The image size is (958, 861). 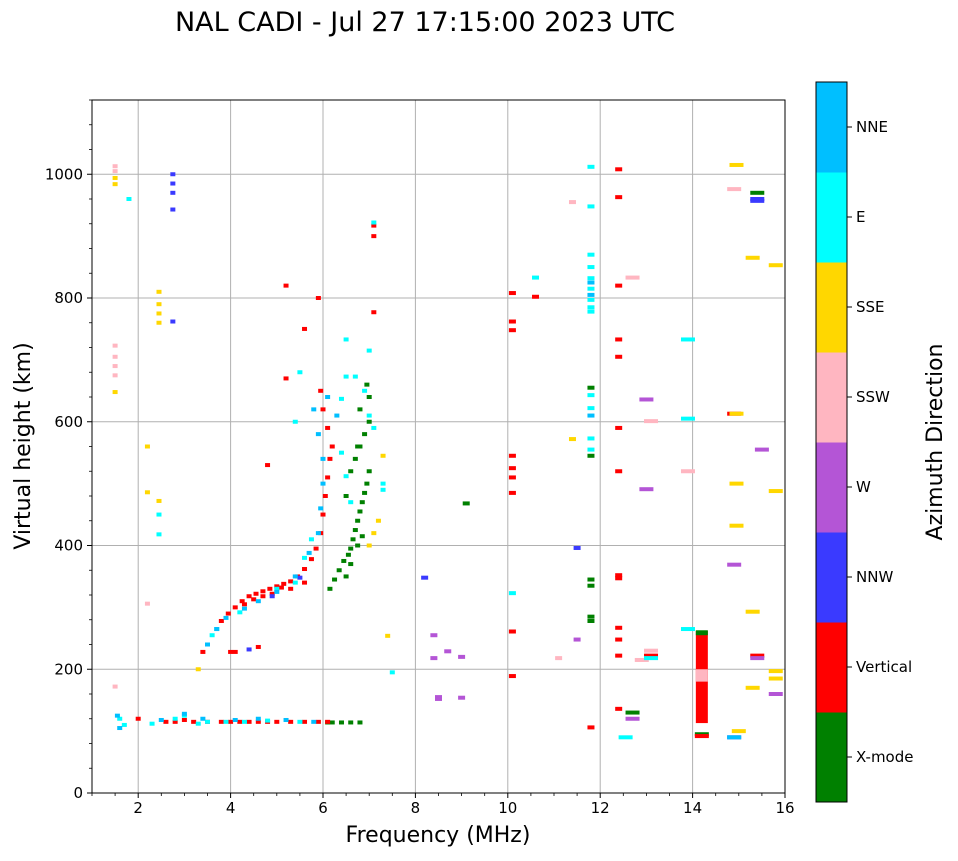 What do you see at coordinates (600, 808) in the screenshot?
I see `x-tick-label: 12` at bounding box center [600, 808].